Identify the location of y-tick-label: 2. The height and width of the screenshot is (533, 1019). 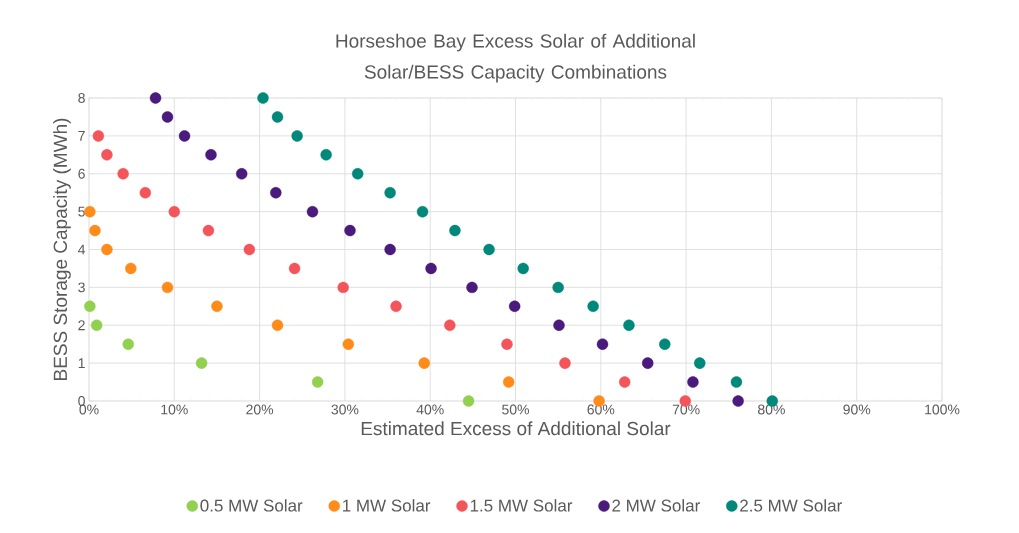
(81, 325).